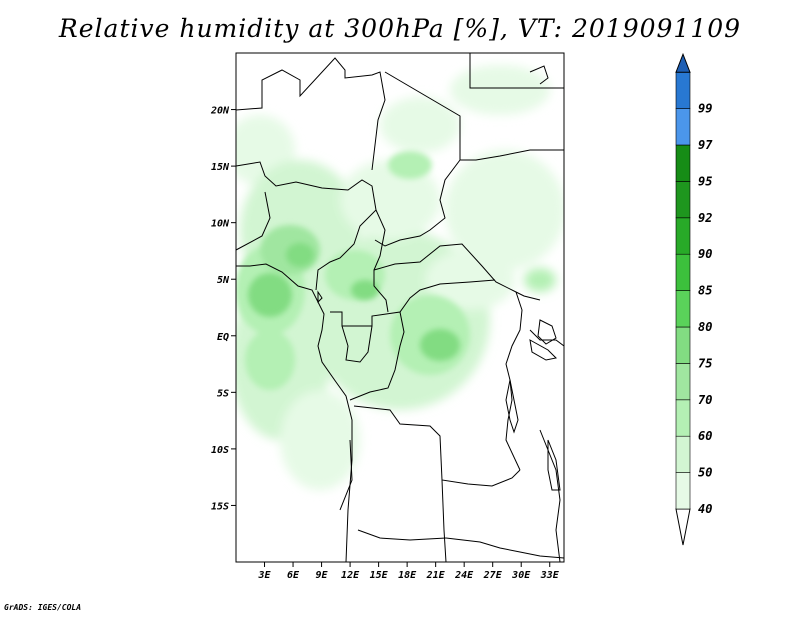  Describe the element at coordinates (694, 299) in the screenshot. I see `colorbar: 40 50 60 70 75 80 85 90 92 95 97 99` at that location.